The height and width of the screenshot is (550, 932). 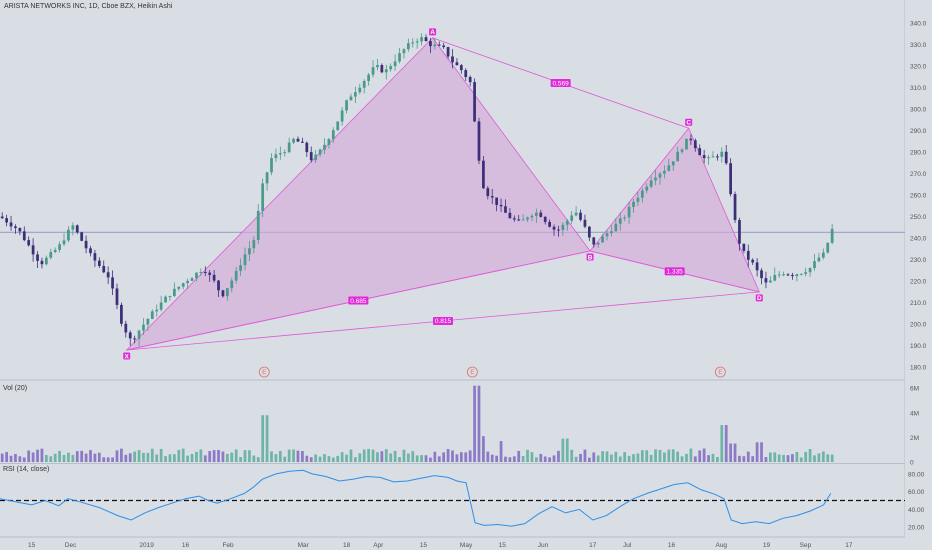 I want to click on pattern-point-label: A, so click(x=432, y=32).